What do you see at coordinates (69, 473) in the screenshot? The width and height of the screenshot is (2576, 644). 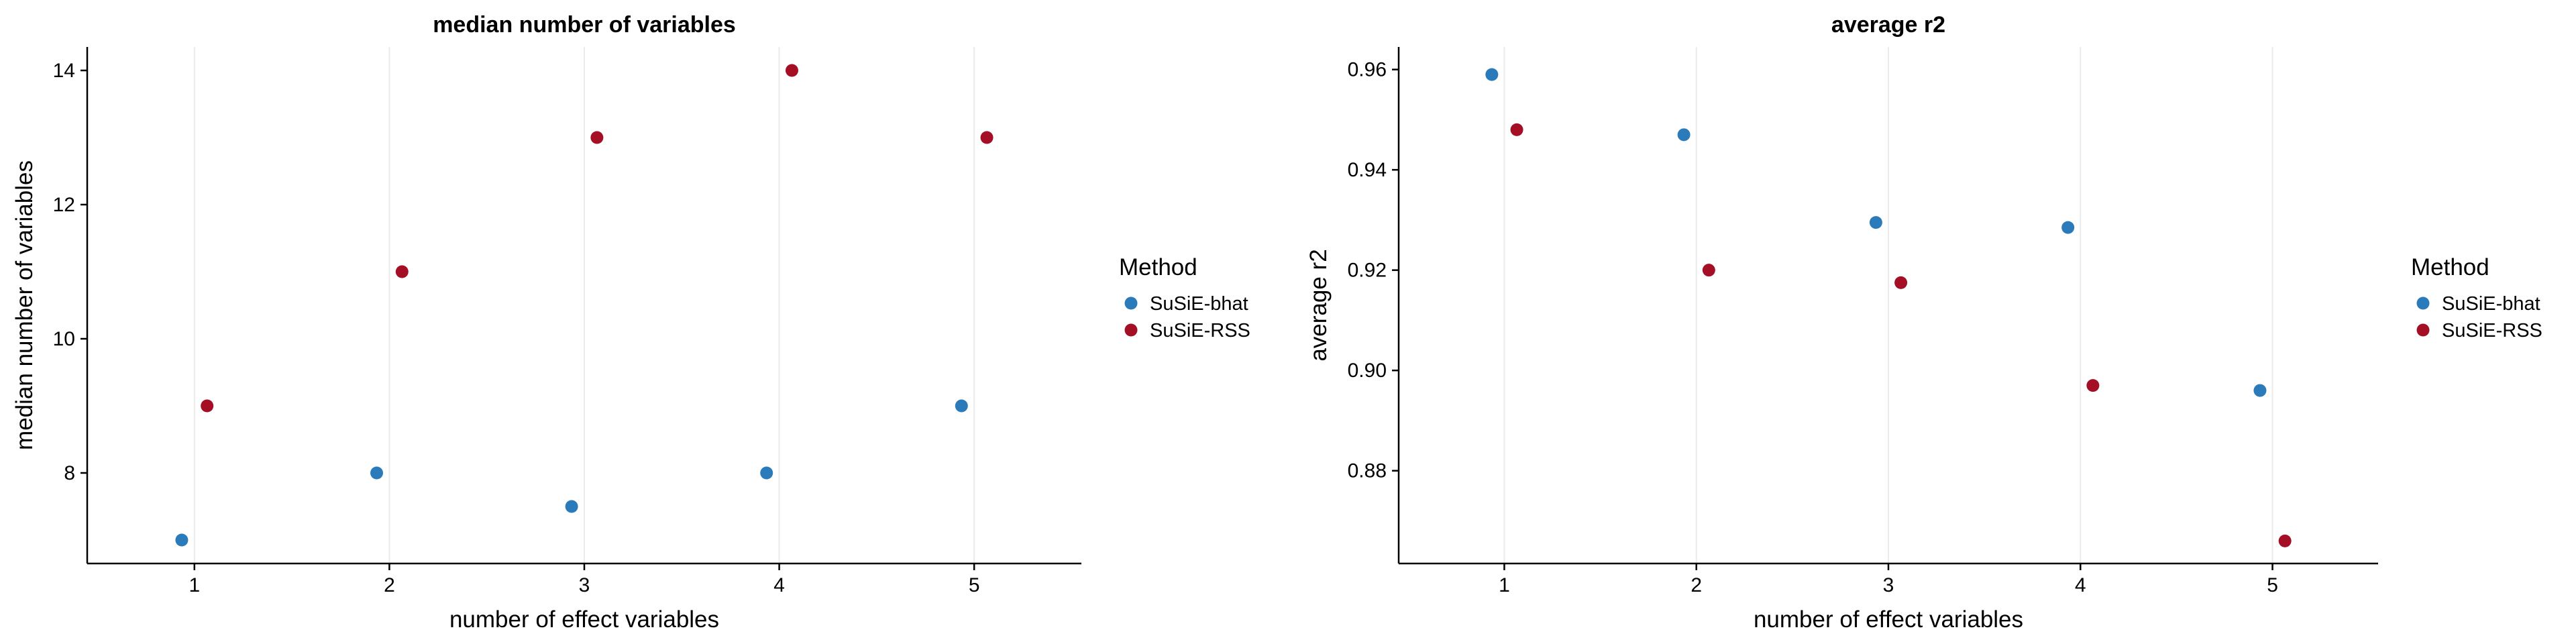 I see `y-tick-label: 8` at bounding box center [69, 473].